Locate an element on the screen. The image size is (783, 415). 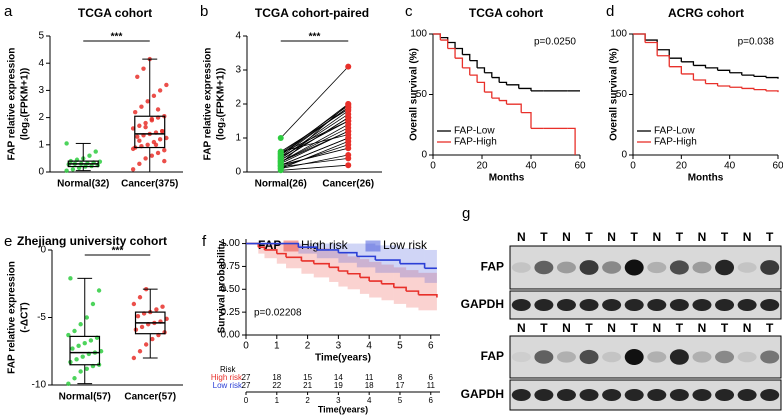
risk-count: 6 is located at coordinates (431, 377).